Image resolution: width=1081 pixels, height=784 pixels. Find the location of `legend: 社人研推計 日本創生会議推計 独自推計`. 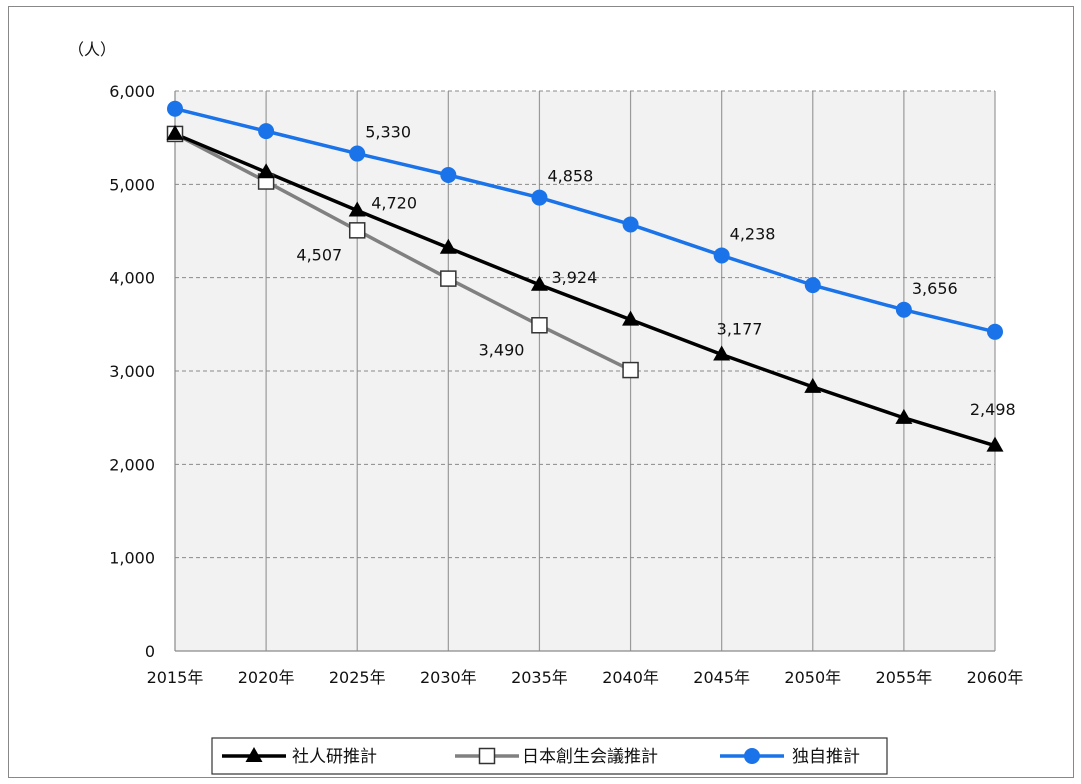

legend: 社人研推計 日本創生会議推計 独自推計 is located at coordinates (549, 756).